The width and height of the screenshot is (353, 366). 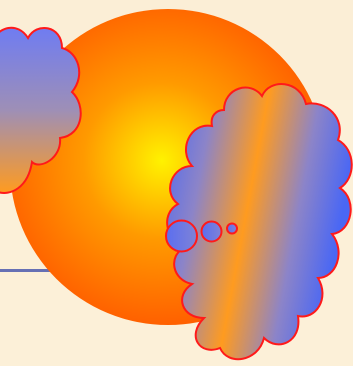 I want to click on left-cloud-shape, so click(x=41, y=110).